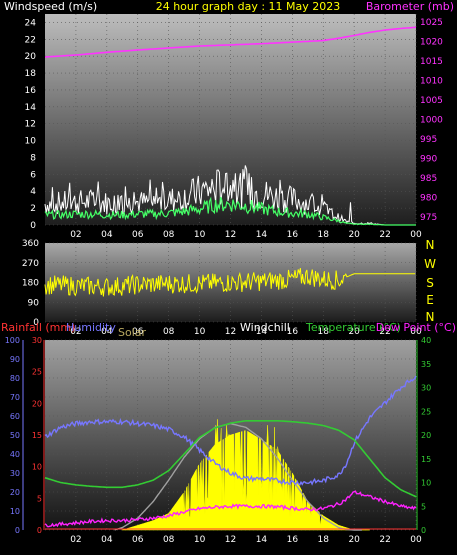  I want to click on temperature-y-tick-label: 20, so click(426, 435).